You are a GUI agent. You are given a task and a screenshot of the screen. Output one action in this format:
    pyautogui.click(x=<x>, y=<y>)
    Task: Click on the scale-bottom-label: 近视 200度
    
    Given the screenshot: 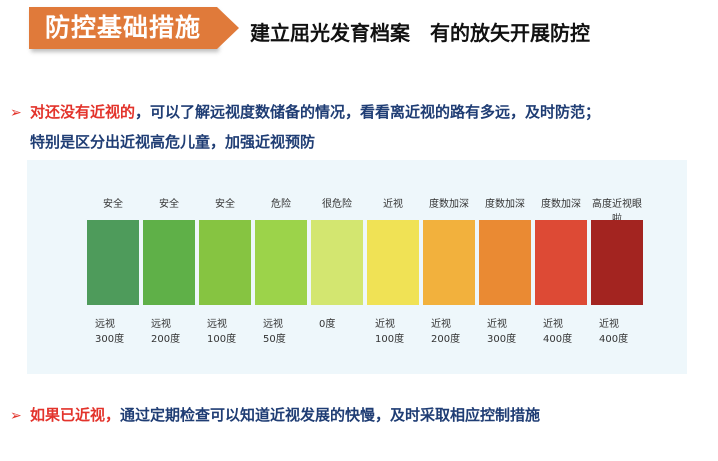 What is the action you would take?
    pyautogui.click(x=451, y=332)
    